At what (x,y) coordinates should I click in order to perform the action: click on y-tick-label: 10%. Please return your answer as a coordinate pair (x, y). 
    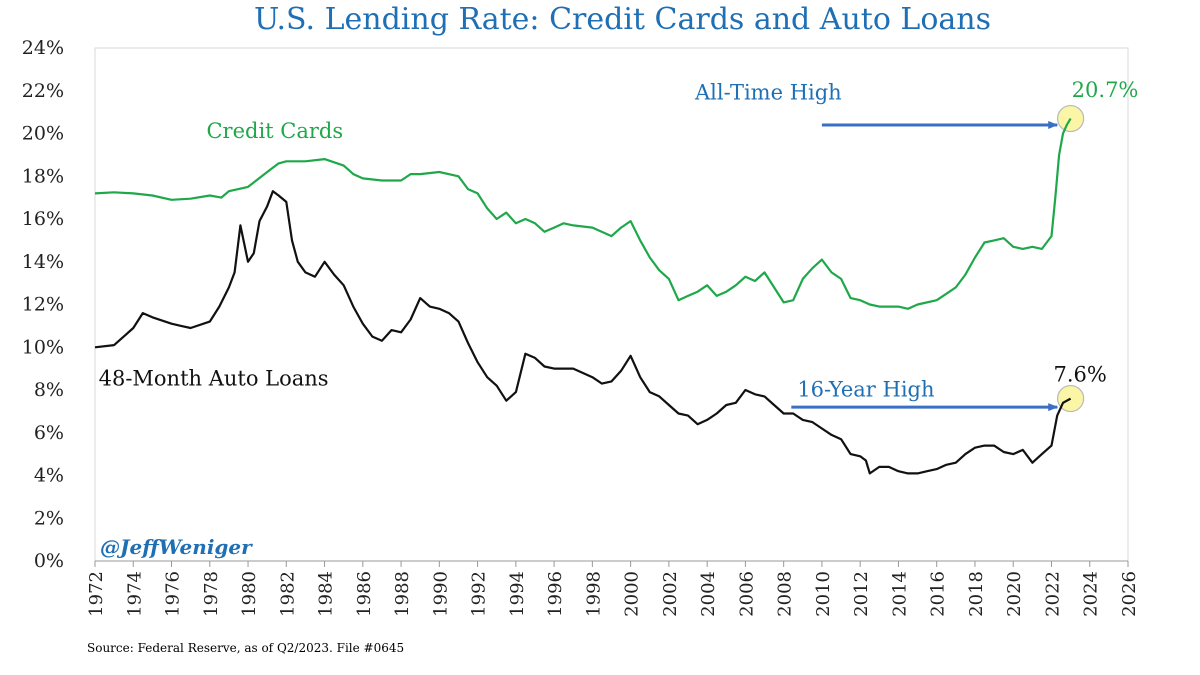
    Looking at the image, I should click on (43, 347).